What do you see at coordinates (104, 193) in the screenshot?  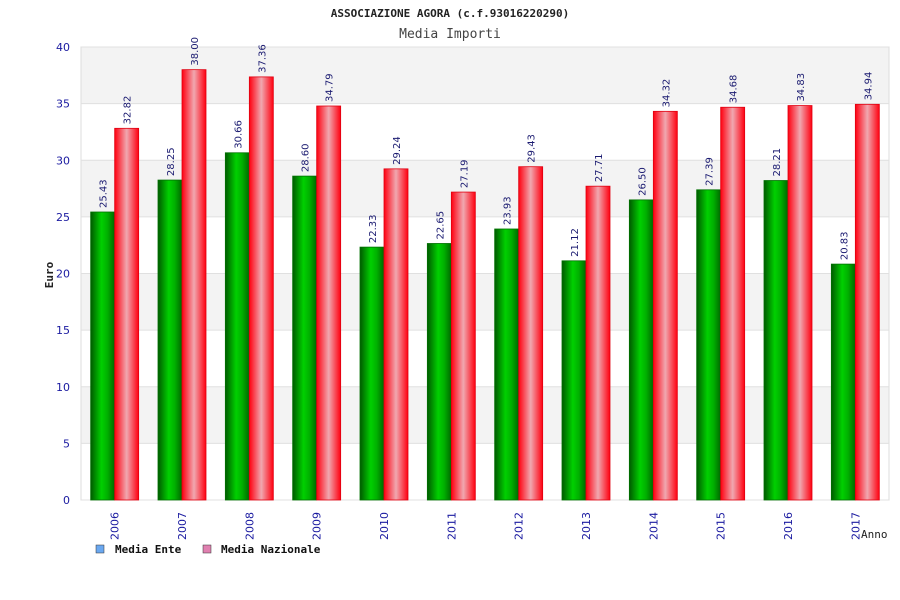 I see `data-label: 25.43` at bounding box center [104, 193].